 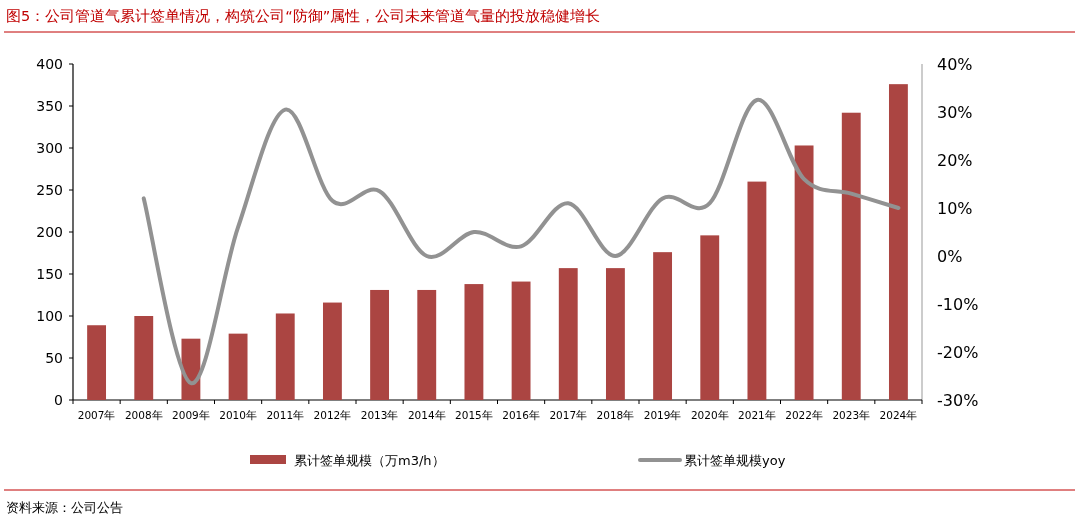 I want to click on text: 资料来源：公司公告, so click(x=64, y=507).